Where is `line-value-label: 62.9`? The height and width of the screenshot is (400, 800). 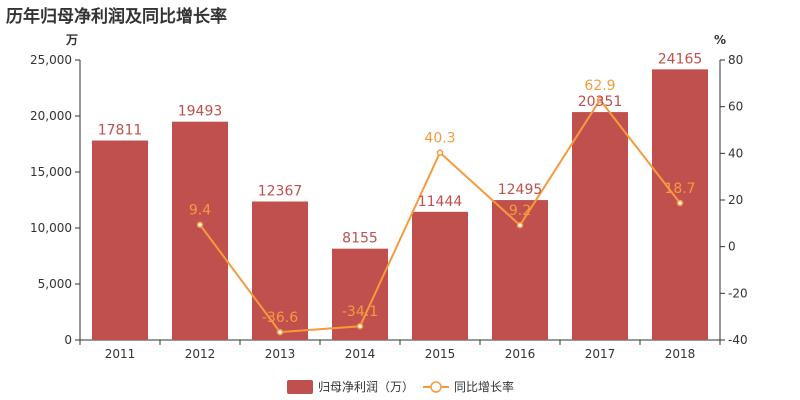 line-value-label: 62.9 is located at coordinates (599, 86).